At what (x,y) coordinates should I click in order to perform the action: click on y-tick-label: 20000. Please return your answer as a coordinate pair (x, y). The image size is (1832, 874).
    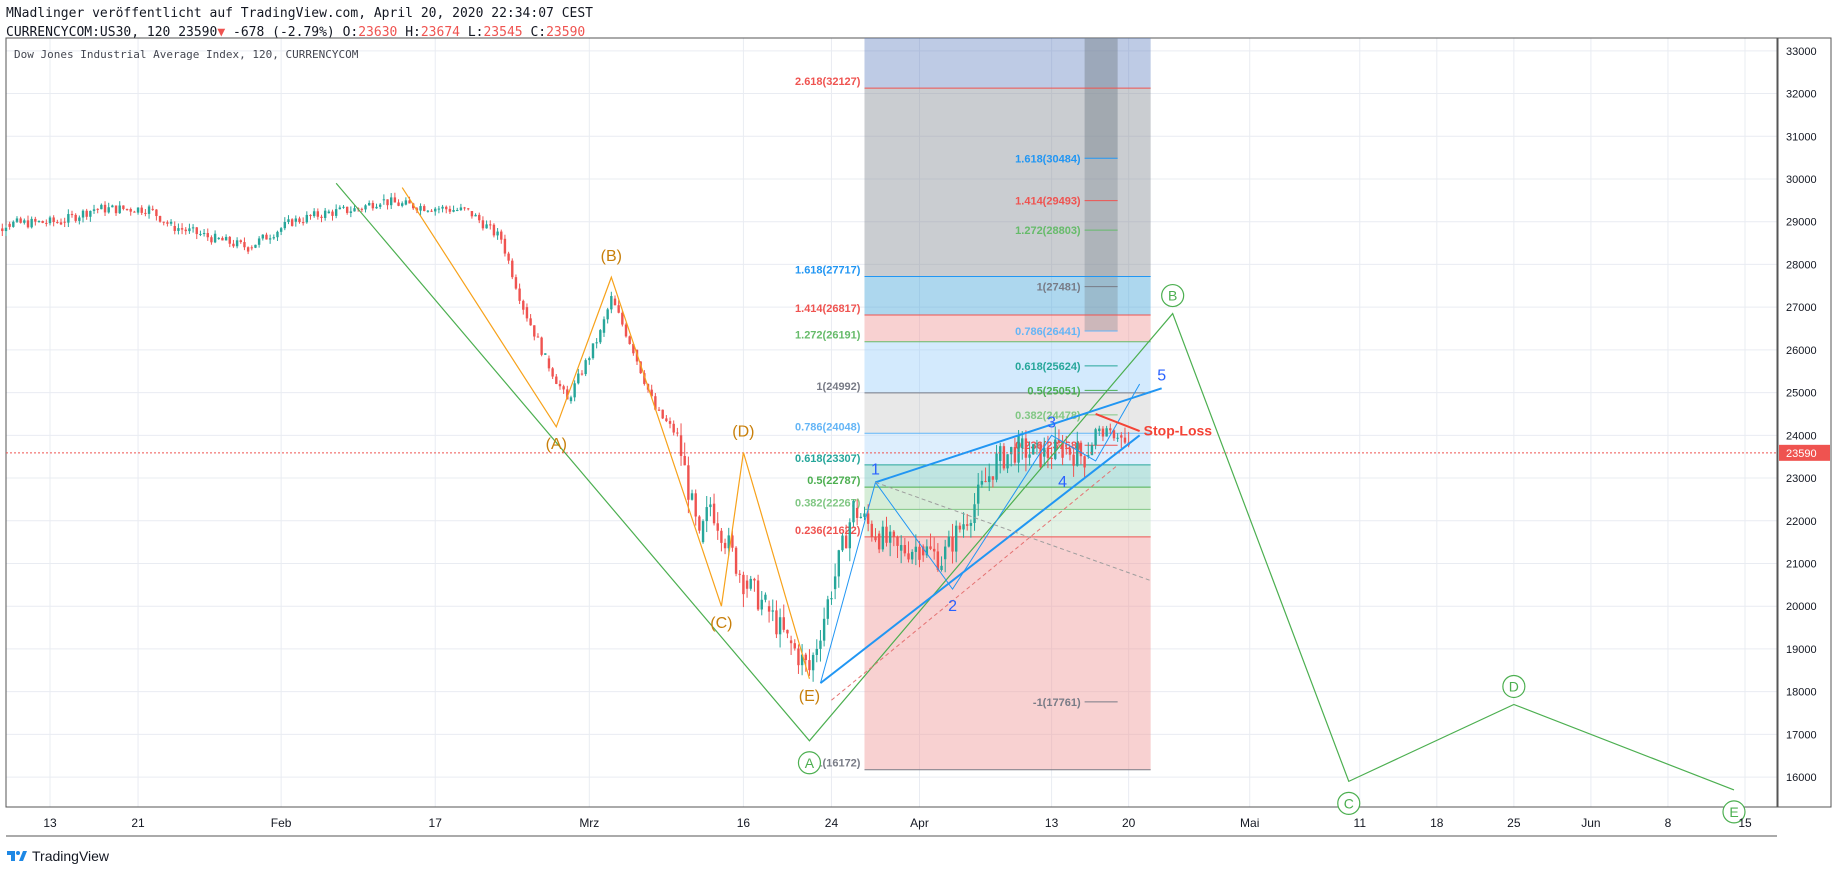
    Looking at the image, I should click on (1801, 607).